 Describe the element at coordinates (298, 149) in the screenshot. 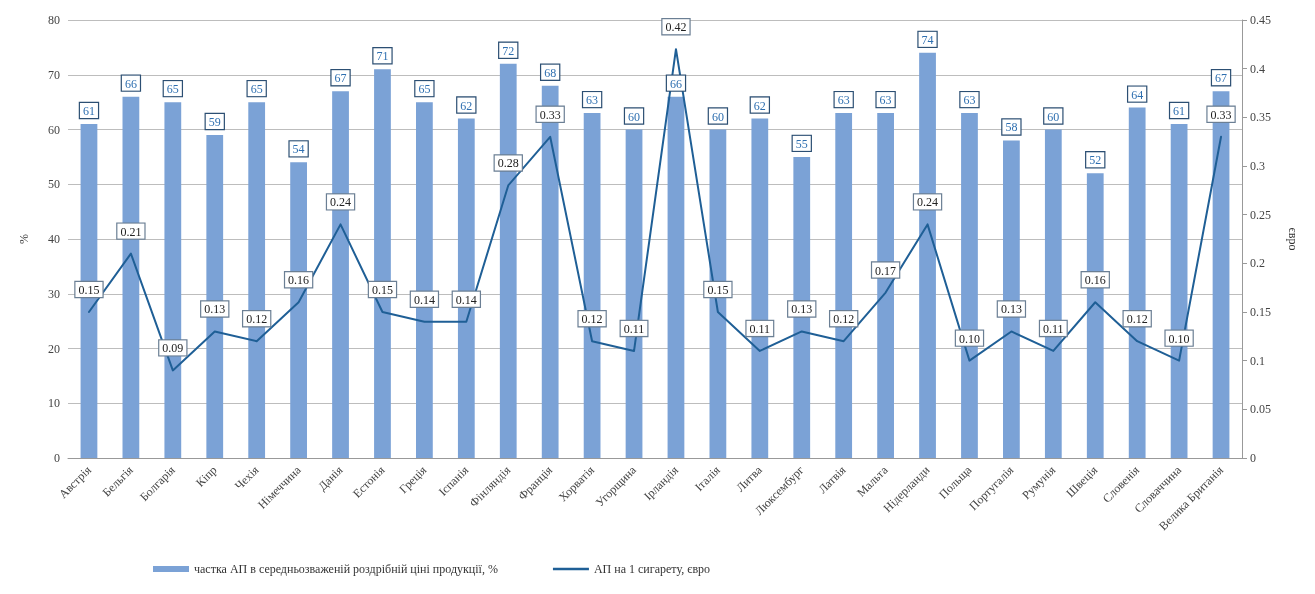

I see `data-label: 54` at that location.